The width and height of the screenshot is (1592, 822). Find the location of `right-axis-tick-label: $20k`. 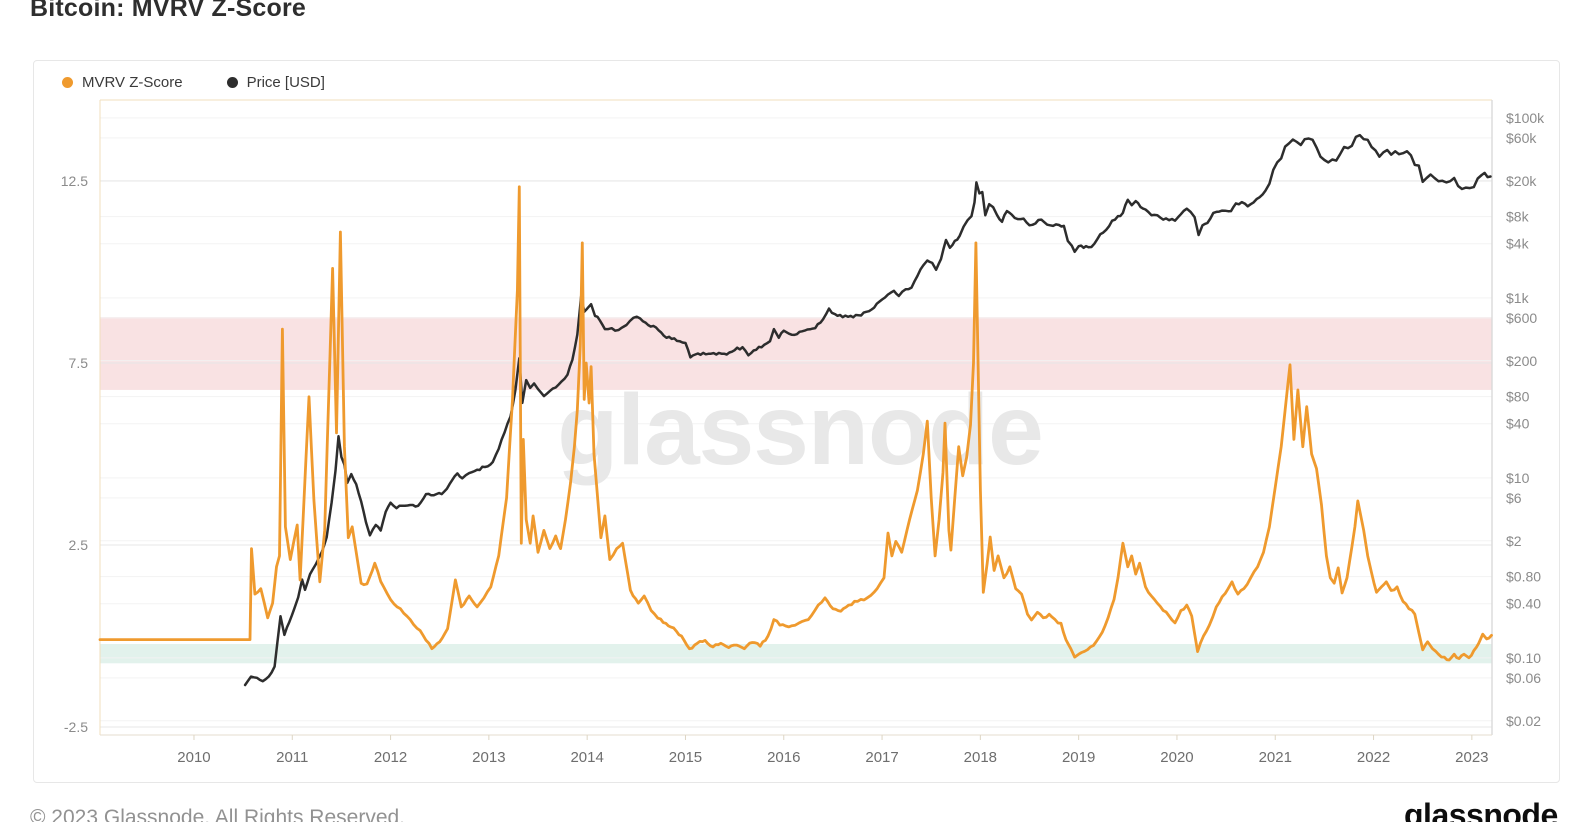

right-axis-tick-label: $20k is located at coordinates (1521, 181).